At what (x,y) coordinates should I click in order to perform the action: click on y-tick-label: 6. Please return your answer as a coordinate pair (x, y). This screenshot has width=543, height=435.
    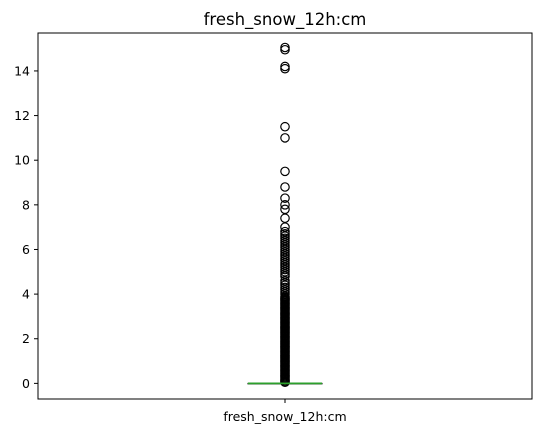
    Looking at the image, I should click on (26, 249).